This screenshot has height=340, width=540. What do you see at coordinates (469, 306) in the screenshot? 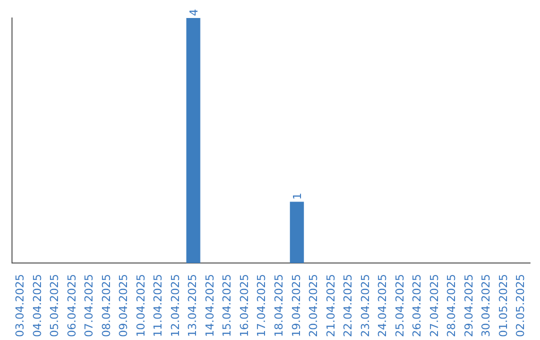
I see `x-tick-label: 29.04.2025` at bounding box center [469, 306].